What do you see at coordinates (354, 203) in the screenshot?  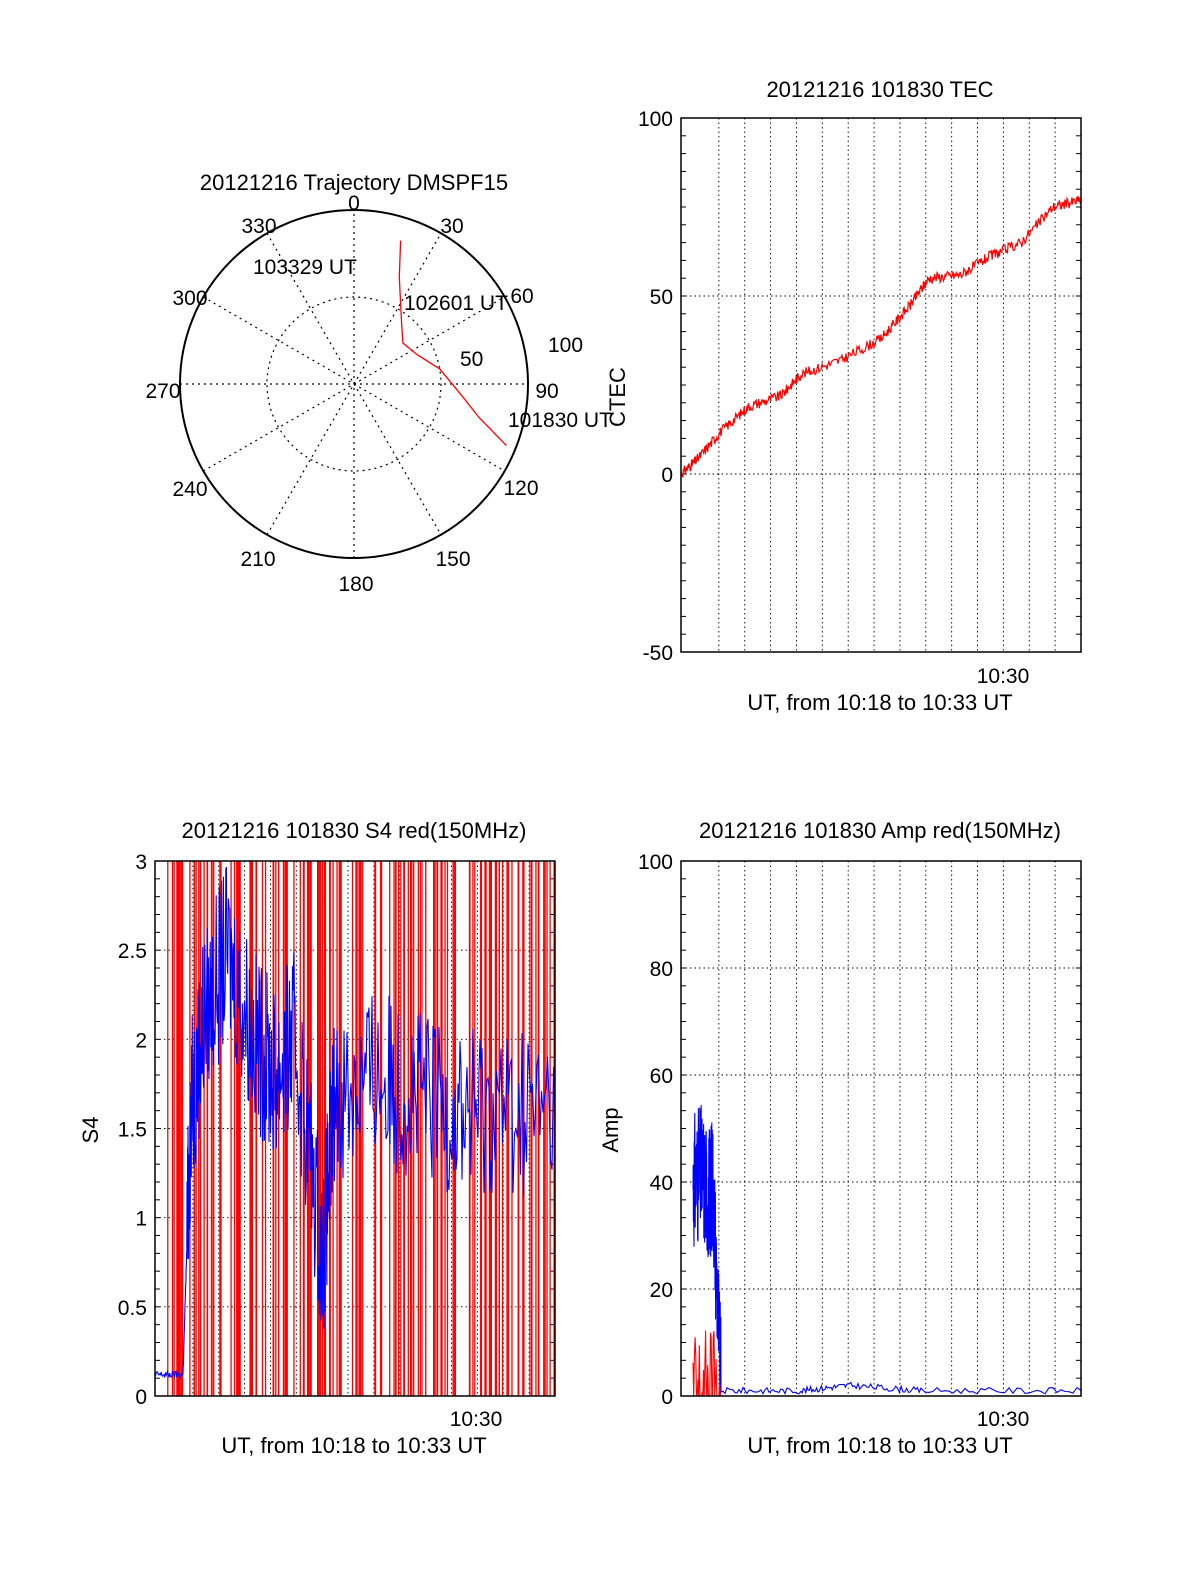 I see `azimuth-label-0: 0` at bounding box center [354, 203].